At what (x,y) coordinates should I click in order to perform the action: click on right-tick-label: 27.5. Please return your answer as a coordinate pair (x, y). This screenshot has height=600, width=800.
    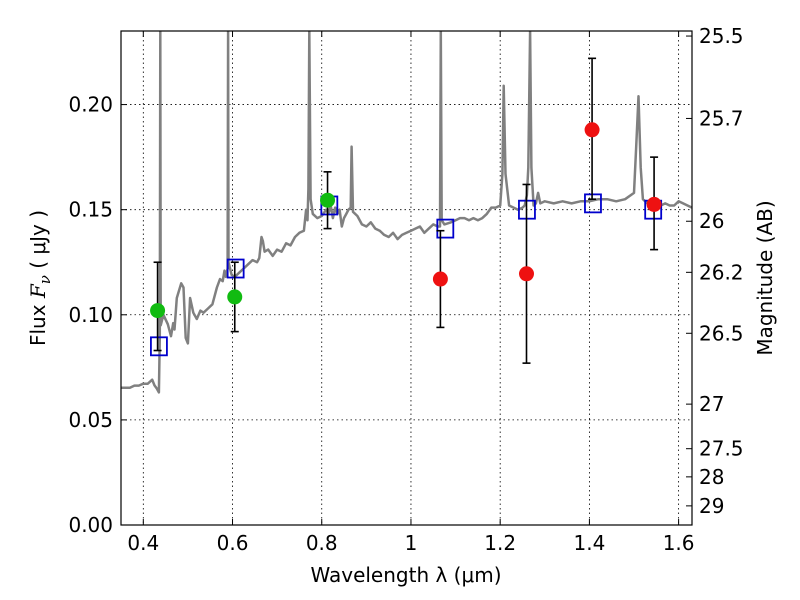
    Looking at the image, I should click on (721, 449).